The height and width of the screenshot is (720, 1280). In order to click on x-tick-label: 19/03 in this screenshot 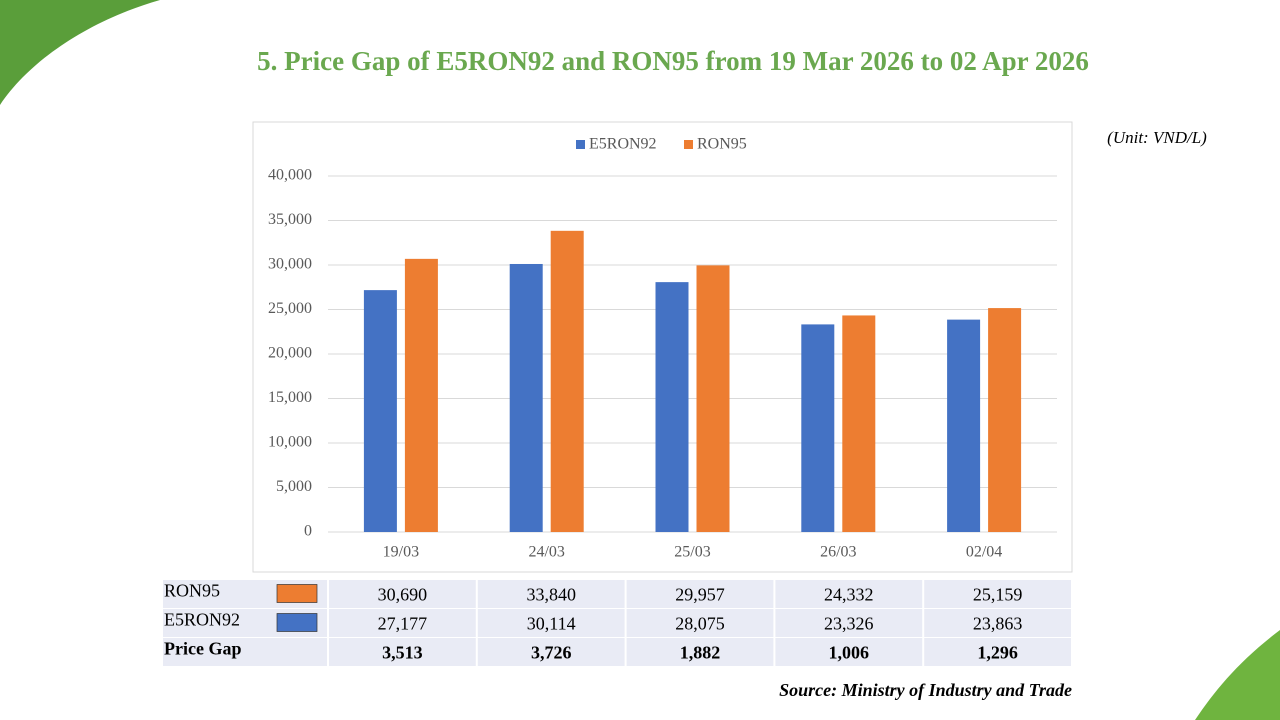, I will do `click(401, 552)`.